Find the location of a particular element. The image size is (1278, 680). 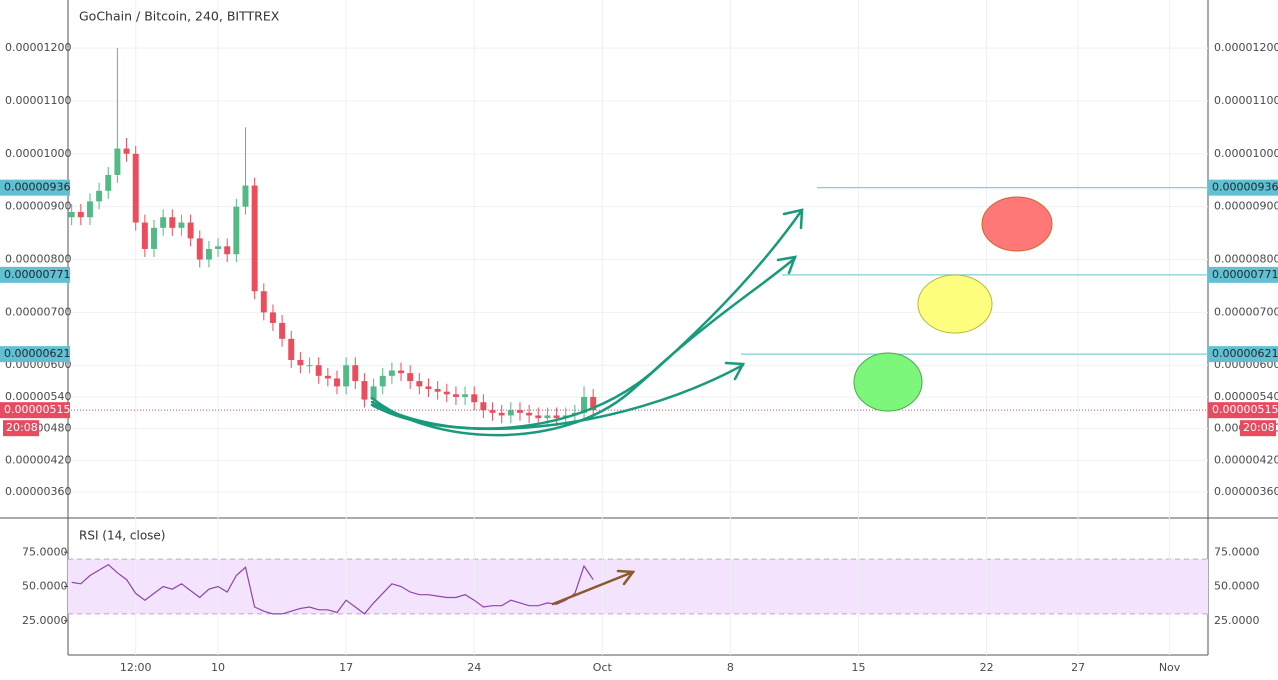

rsi-line is located at coordinates (332, 589).